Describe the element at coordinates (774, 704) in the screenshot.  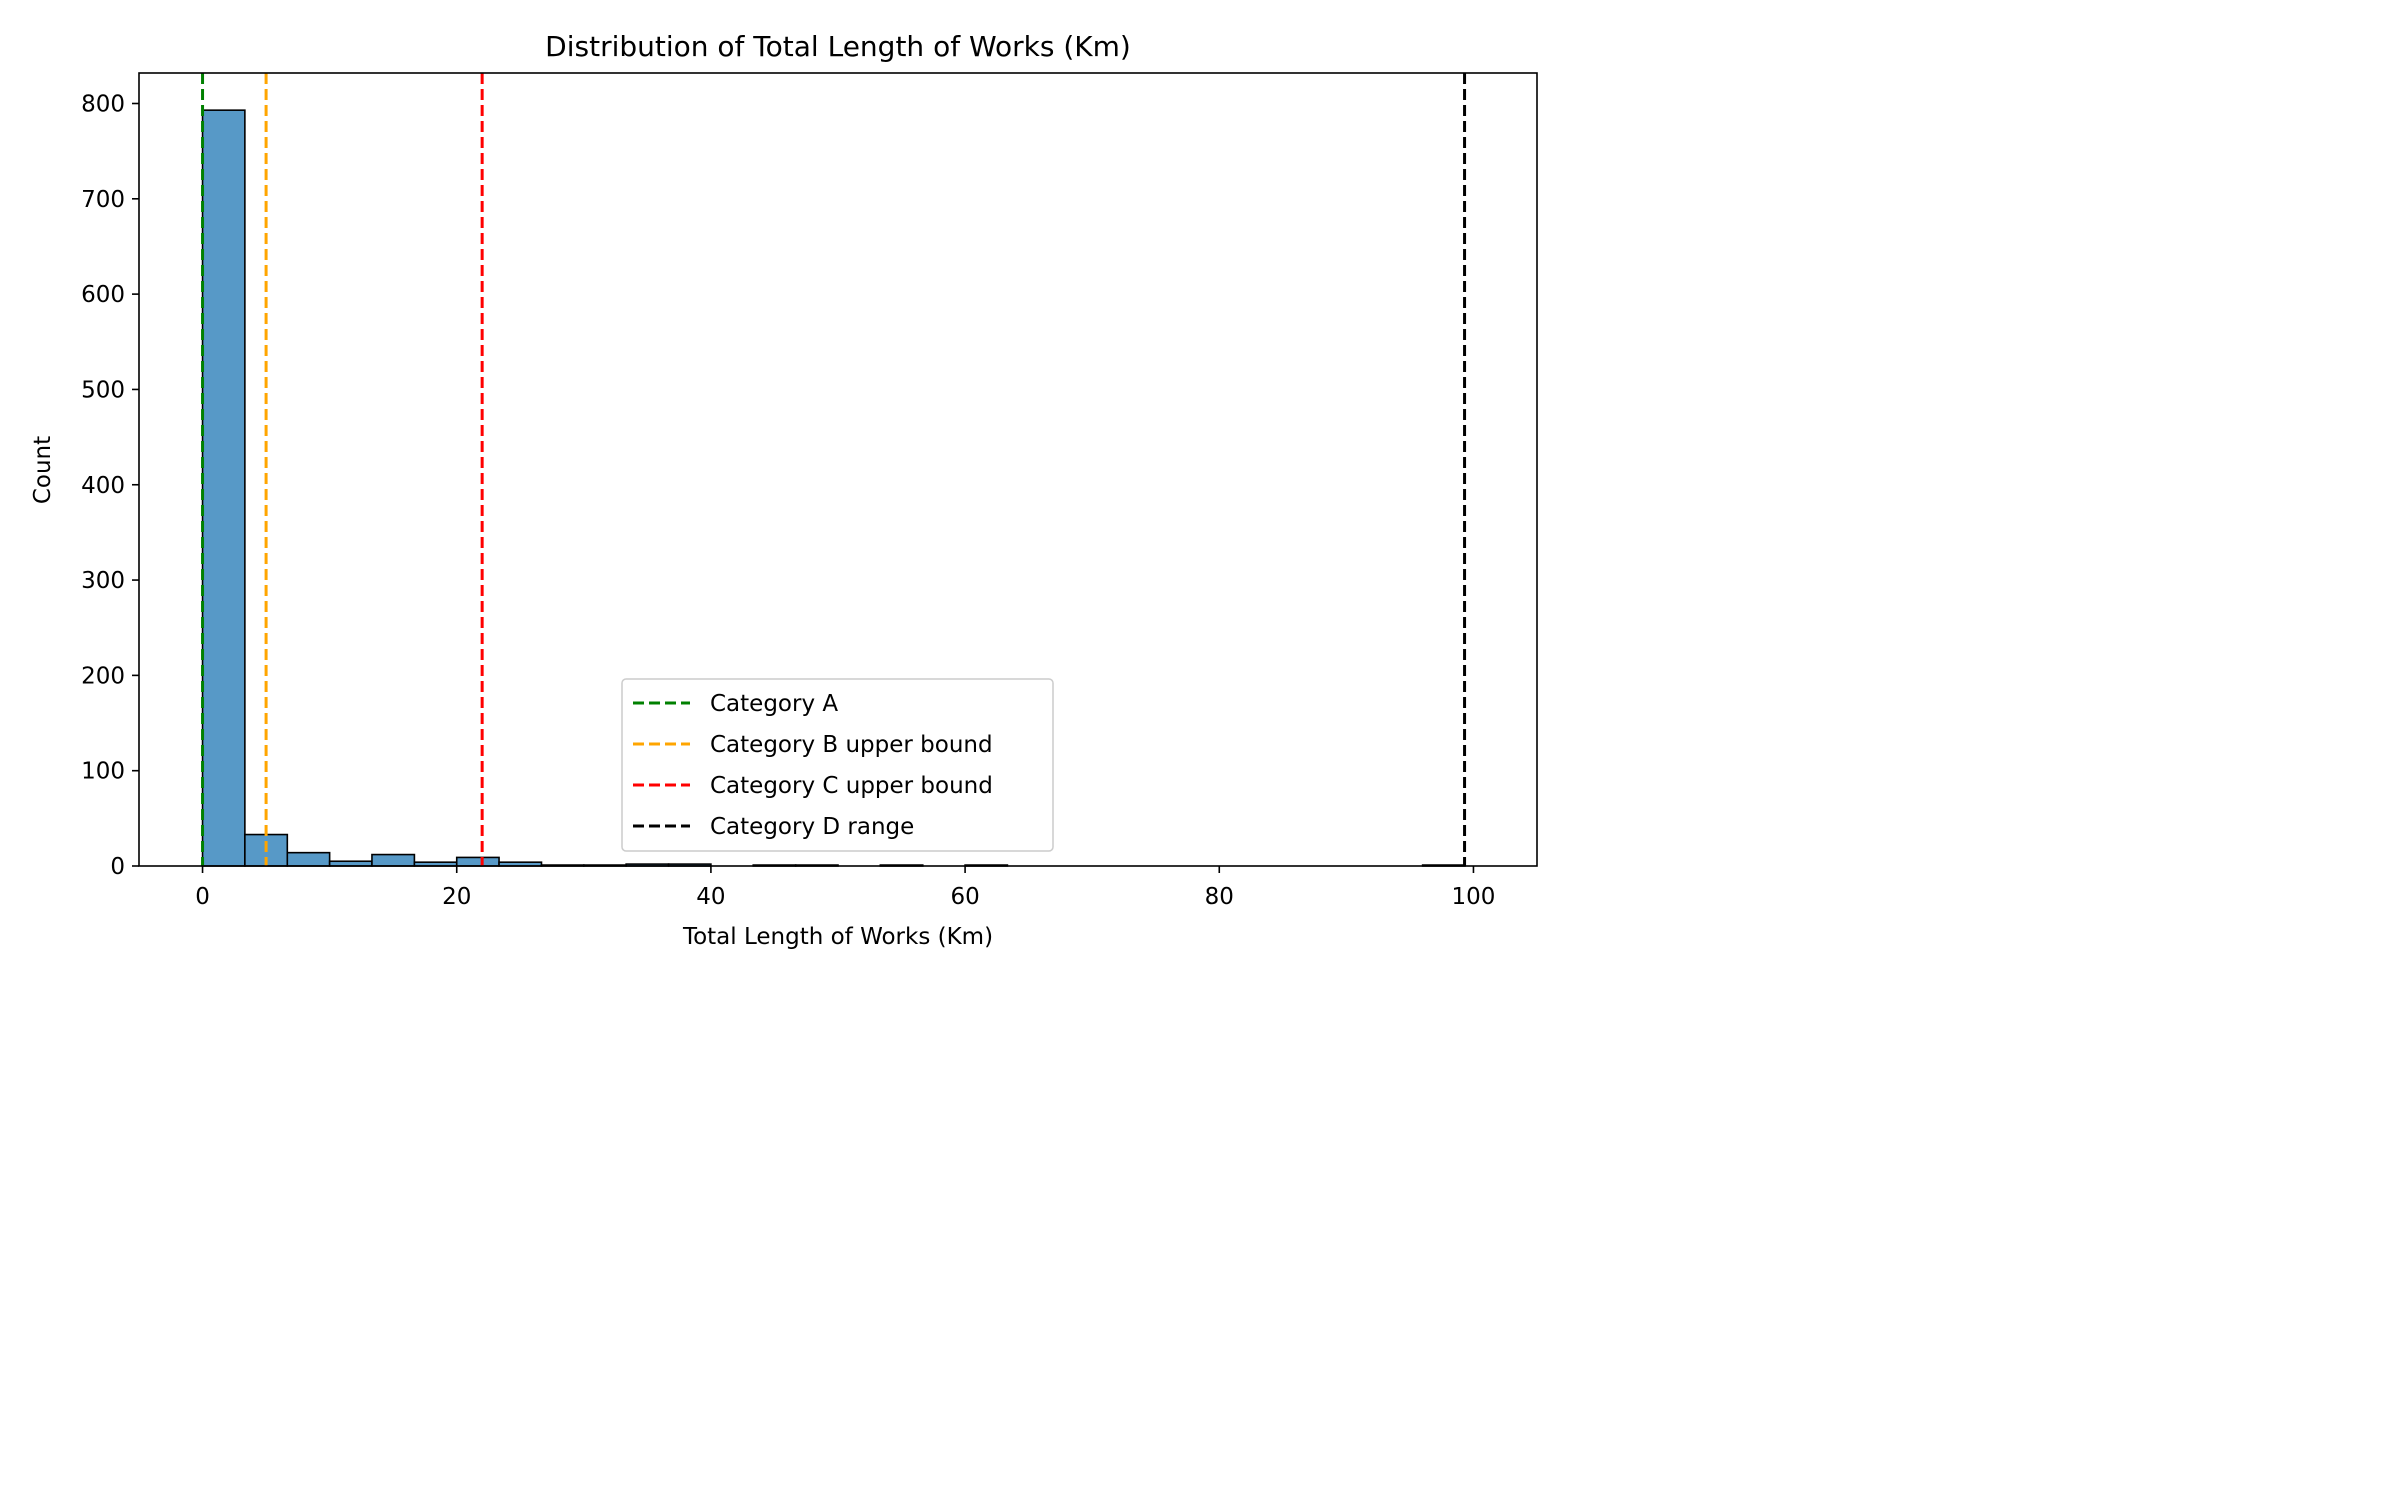
I see `legend-label: Category A` at that location.